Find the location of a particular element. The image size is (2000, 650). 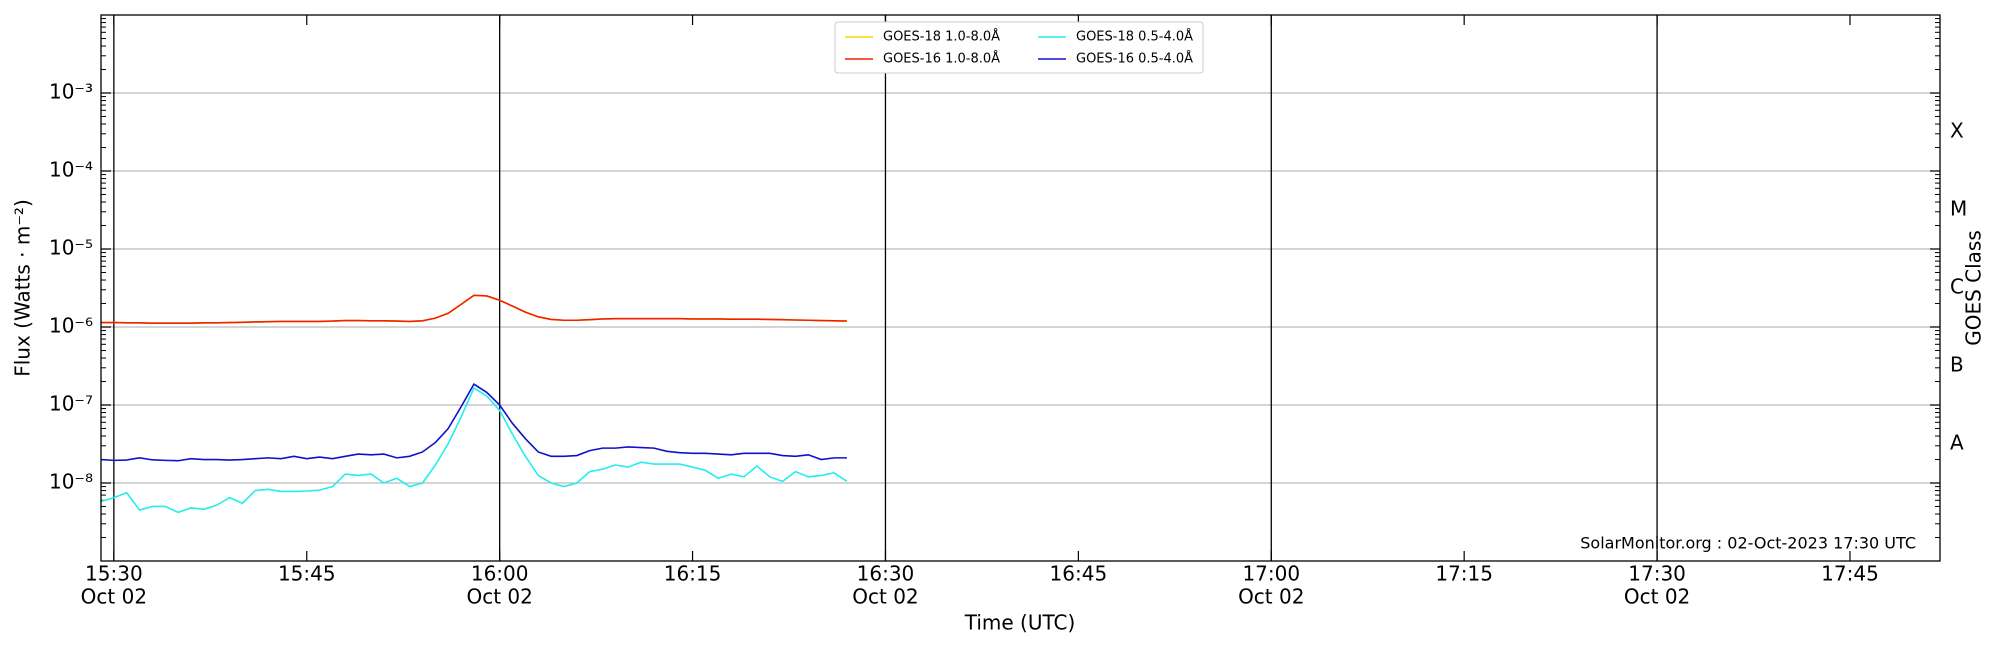

y-tick-label: 10⁻⁶ is located at coordinates (71, 326).